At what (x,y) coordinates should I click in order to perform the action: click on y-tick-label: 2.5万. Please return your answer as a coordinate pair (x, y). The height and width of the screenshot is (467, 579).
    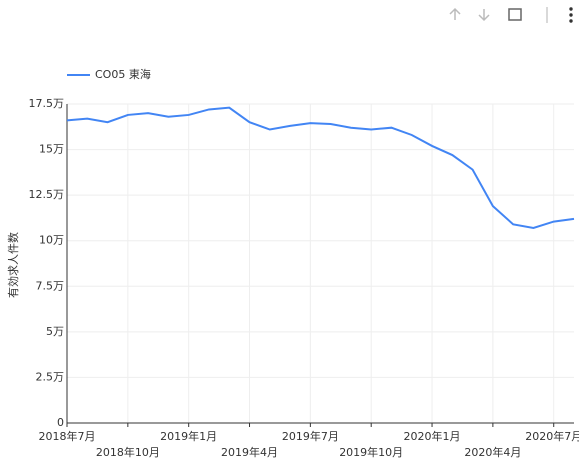
    Looking at the image, I should click on (50, 376).